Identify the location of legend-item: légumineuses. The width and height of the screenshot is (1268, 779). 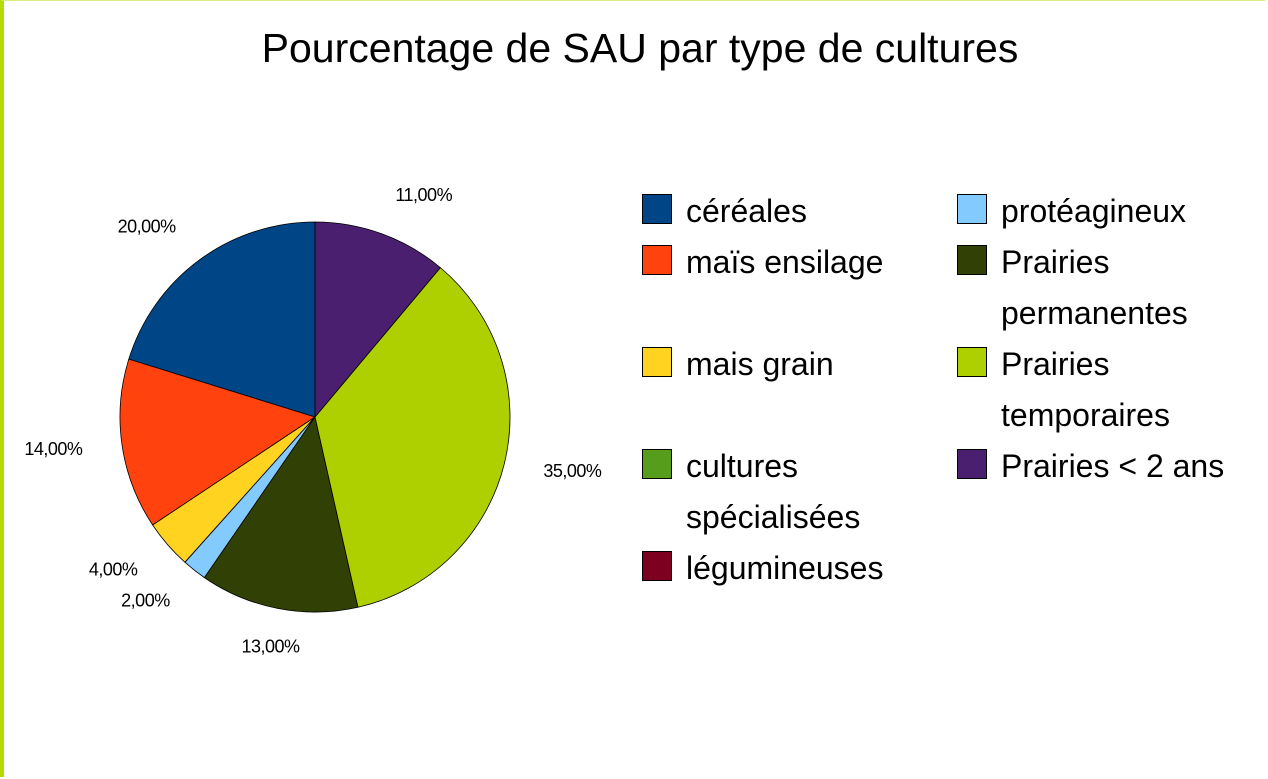
(799, 568).